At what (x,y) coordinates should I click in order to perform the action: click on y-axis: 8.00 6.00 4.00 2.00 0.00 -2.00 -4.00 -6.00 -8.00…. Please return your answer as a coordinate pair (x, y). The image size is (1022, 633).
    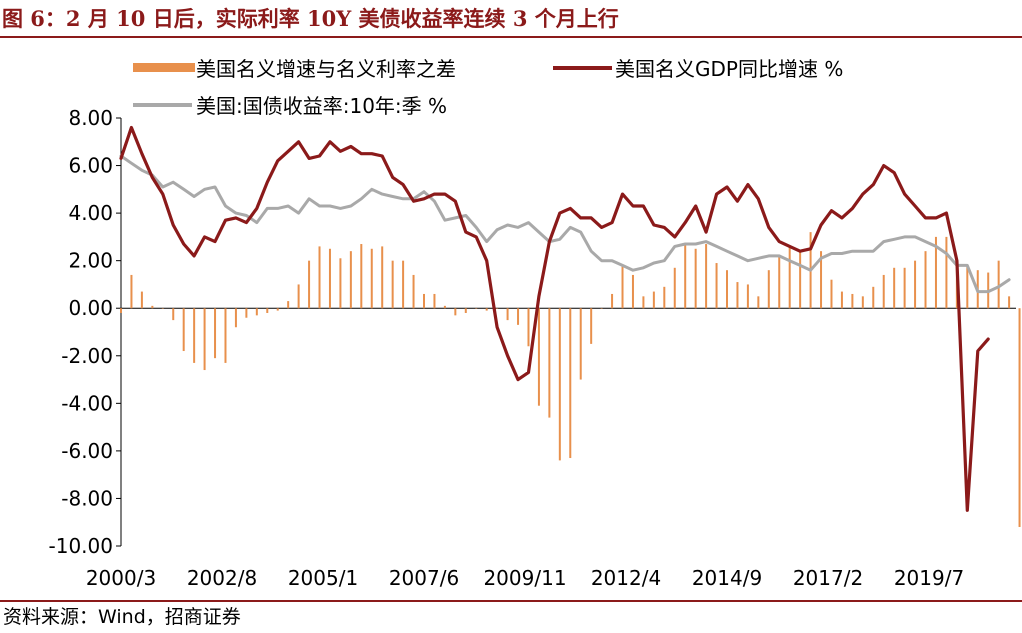
    Looking at the image, I should click on (85, 332).